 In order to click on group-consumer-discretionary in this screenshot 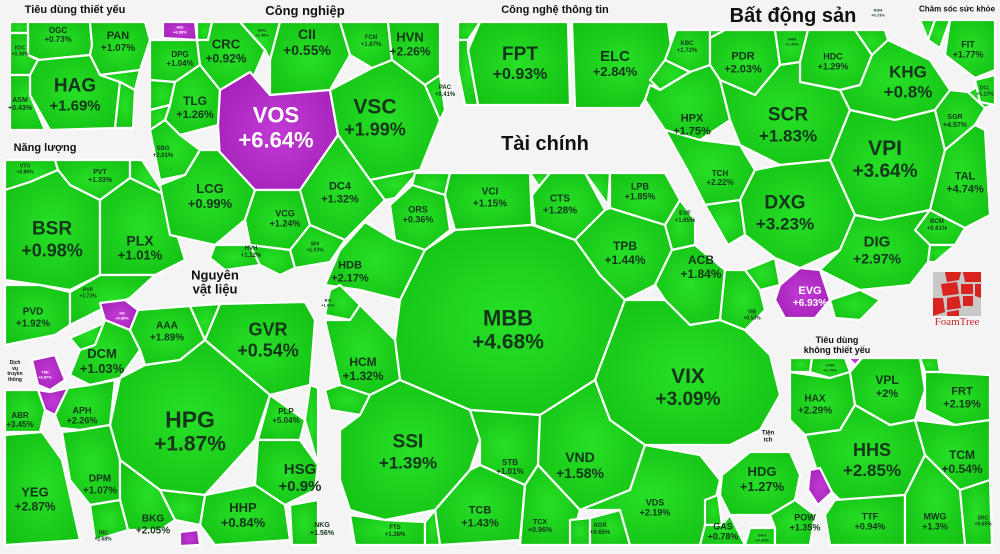, I will do `click(891, 451)`.